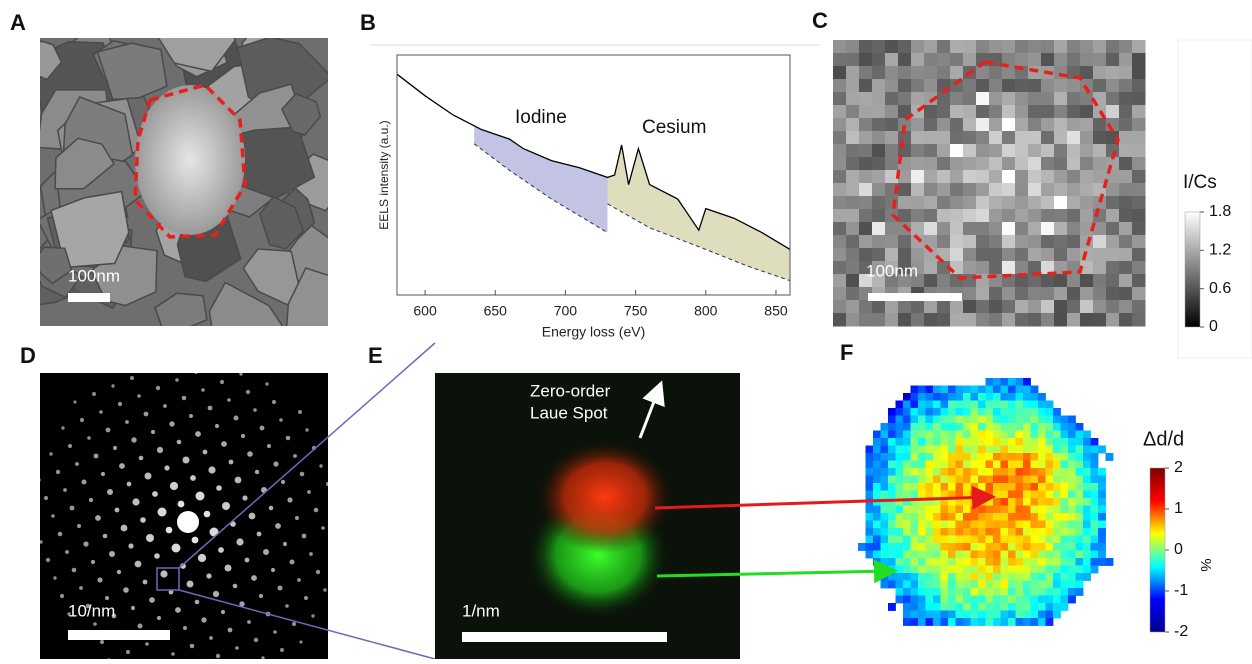 The width and height of the screenshot is (1252, 664). I want to click on colorbar-unit: %, so click(1205, 564).